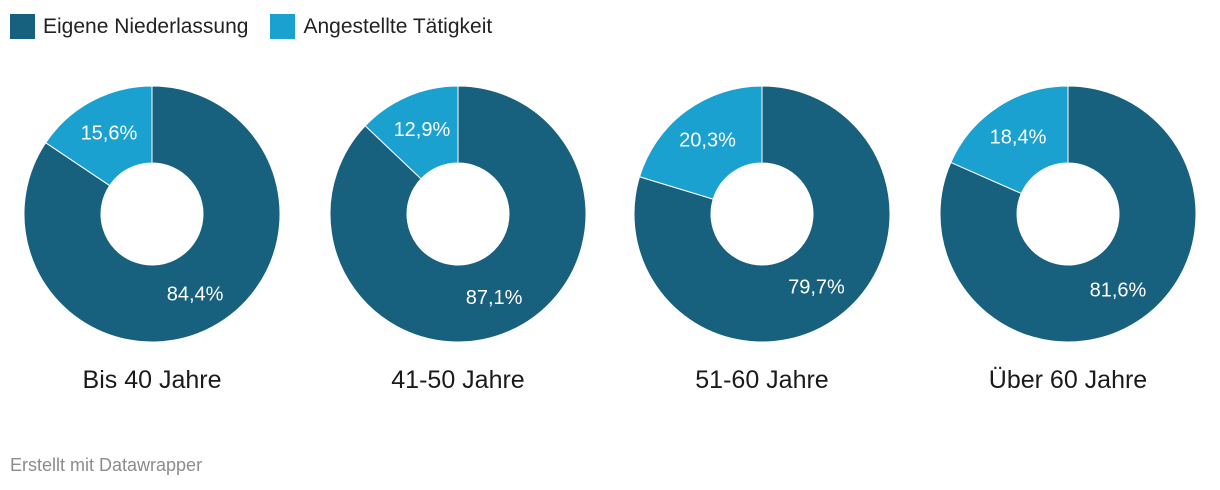 The width and height of the screenshot is (1220, 490). I want to click on legend-label: Angestellte Tätigkeit, so click(398, 26).